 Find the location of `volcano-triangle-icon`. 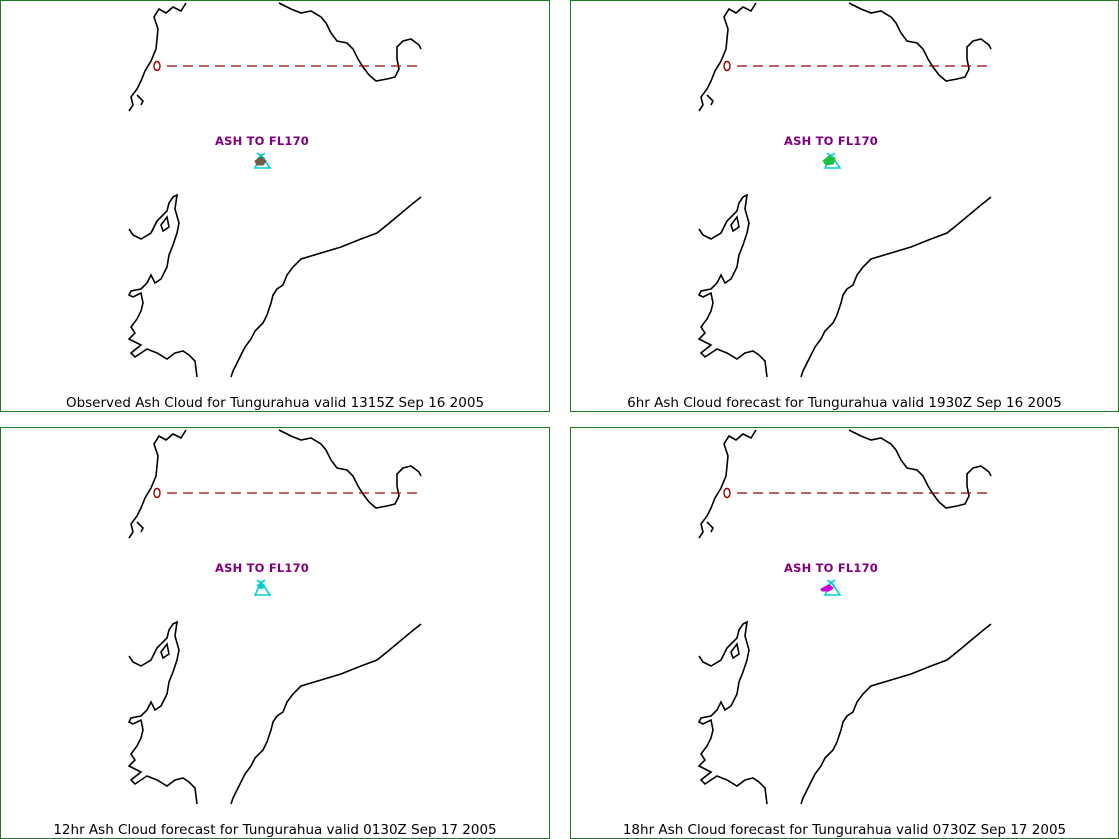

volcano-triangle-icon is located at coordinates (262, 587).